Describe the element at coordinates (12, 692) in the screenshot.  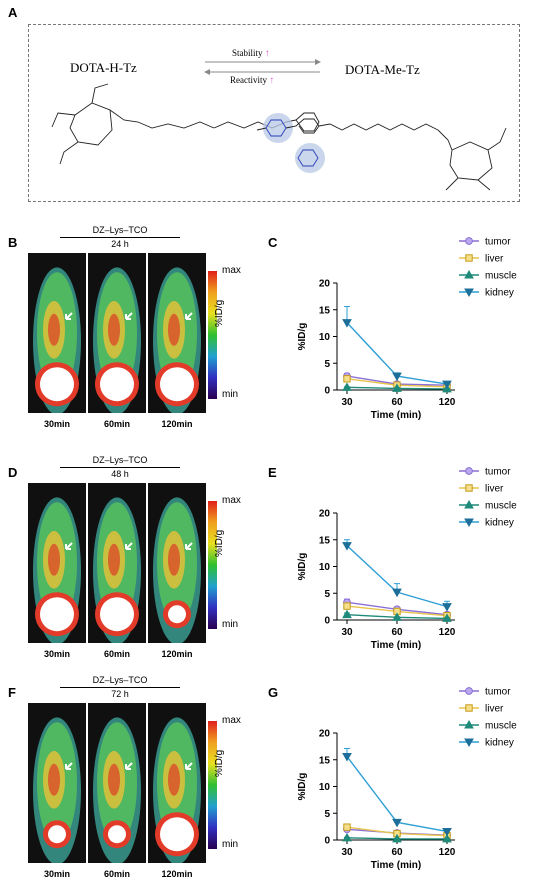
I see `panel-label-f: F` at that location.